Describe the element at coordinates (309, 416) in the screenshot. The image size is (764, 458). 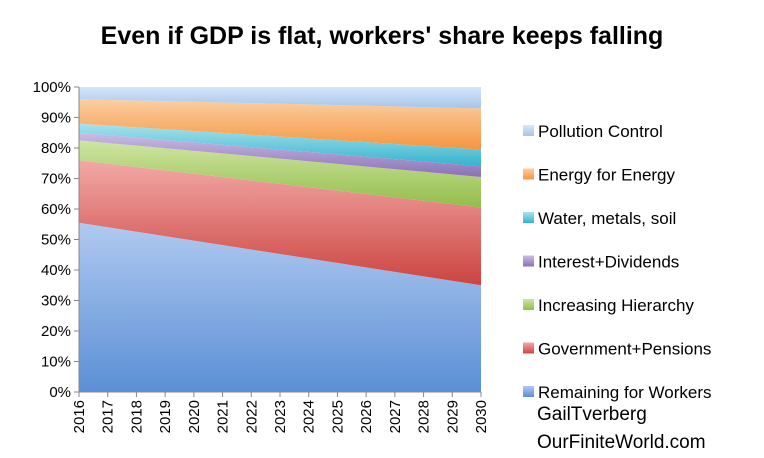
I see `x-tick-label: 2024` at that location.